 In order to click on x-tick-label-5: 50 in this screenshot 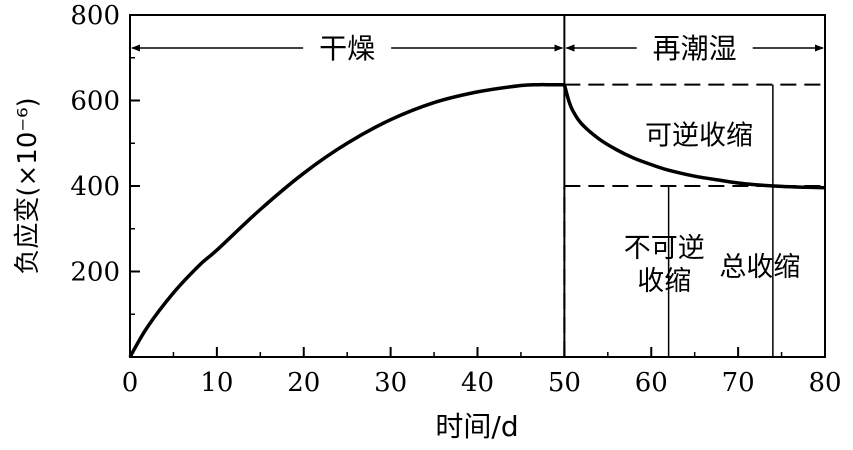, I will do `click(564, 383)`.